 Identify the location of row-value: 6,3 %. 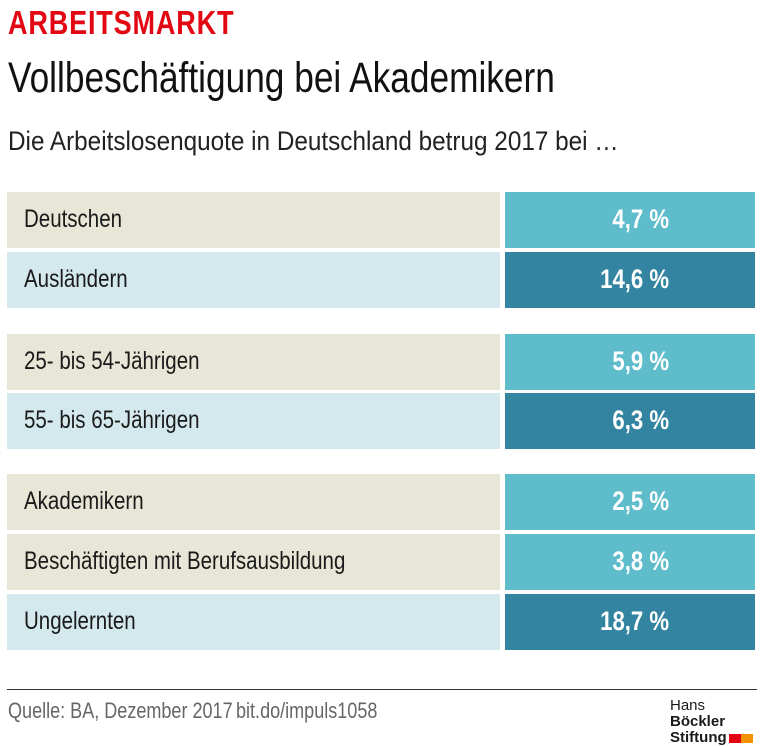
(640, 420).